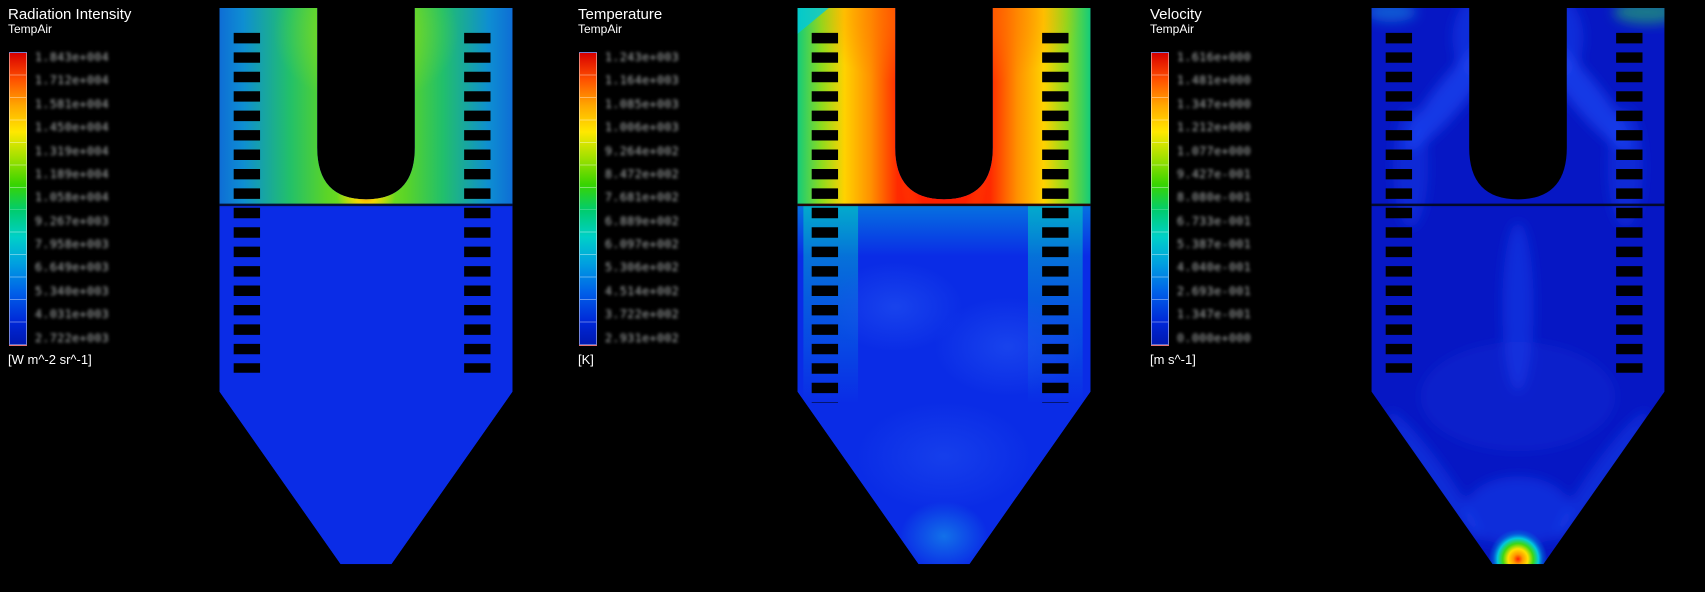  I want to click on colorbar-tick-label: 1.347e+000, so click(1214, 103).